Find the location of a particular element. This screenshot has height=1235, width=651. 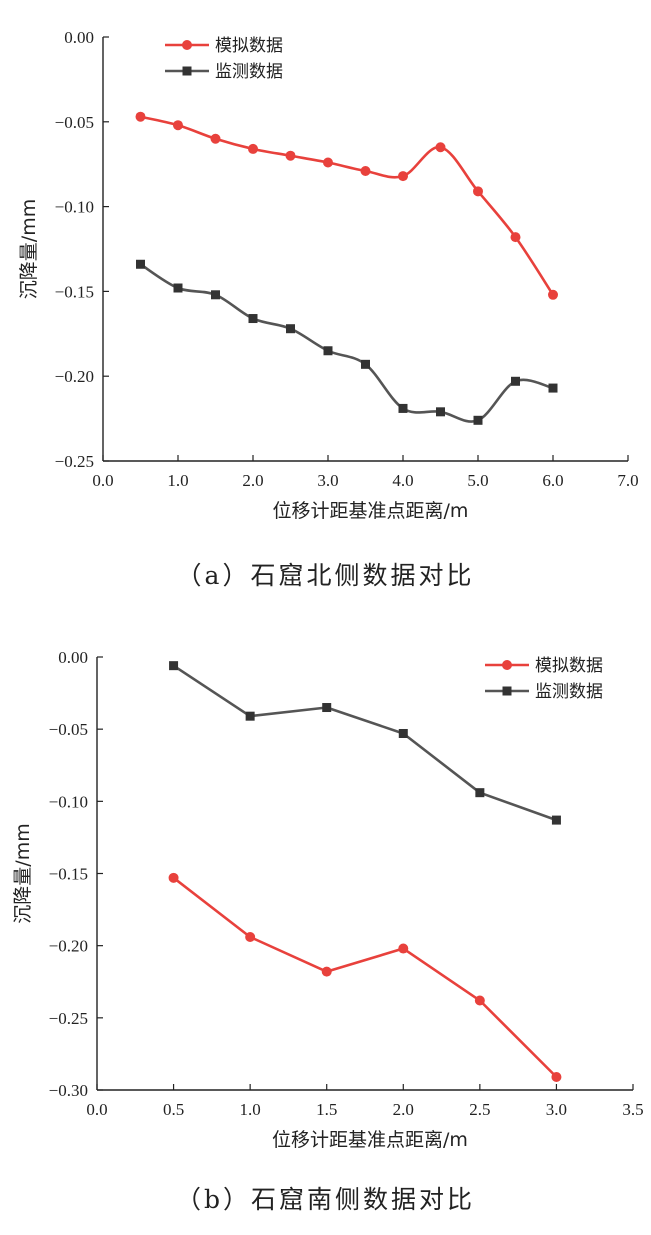

chart-b-y-tick-label: −0.15 is located at coordinates (68, 874).